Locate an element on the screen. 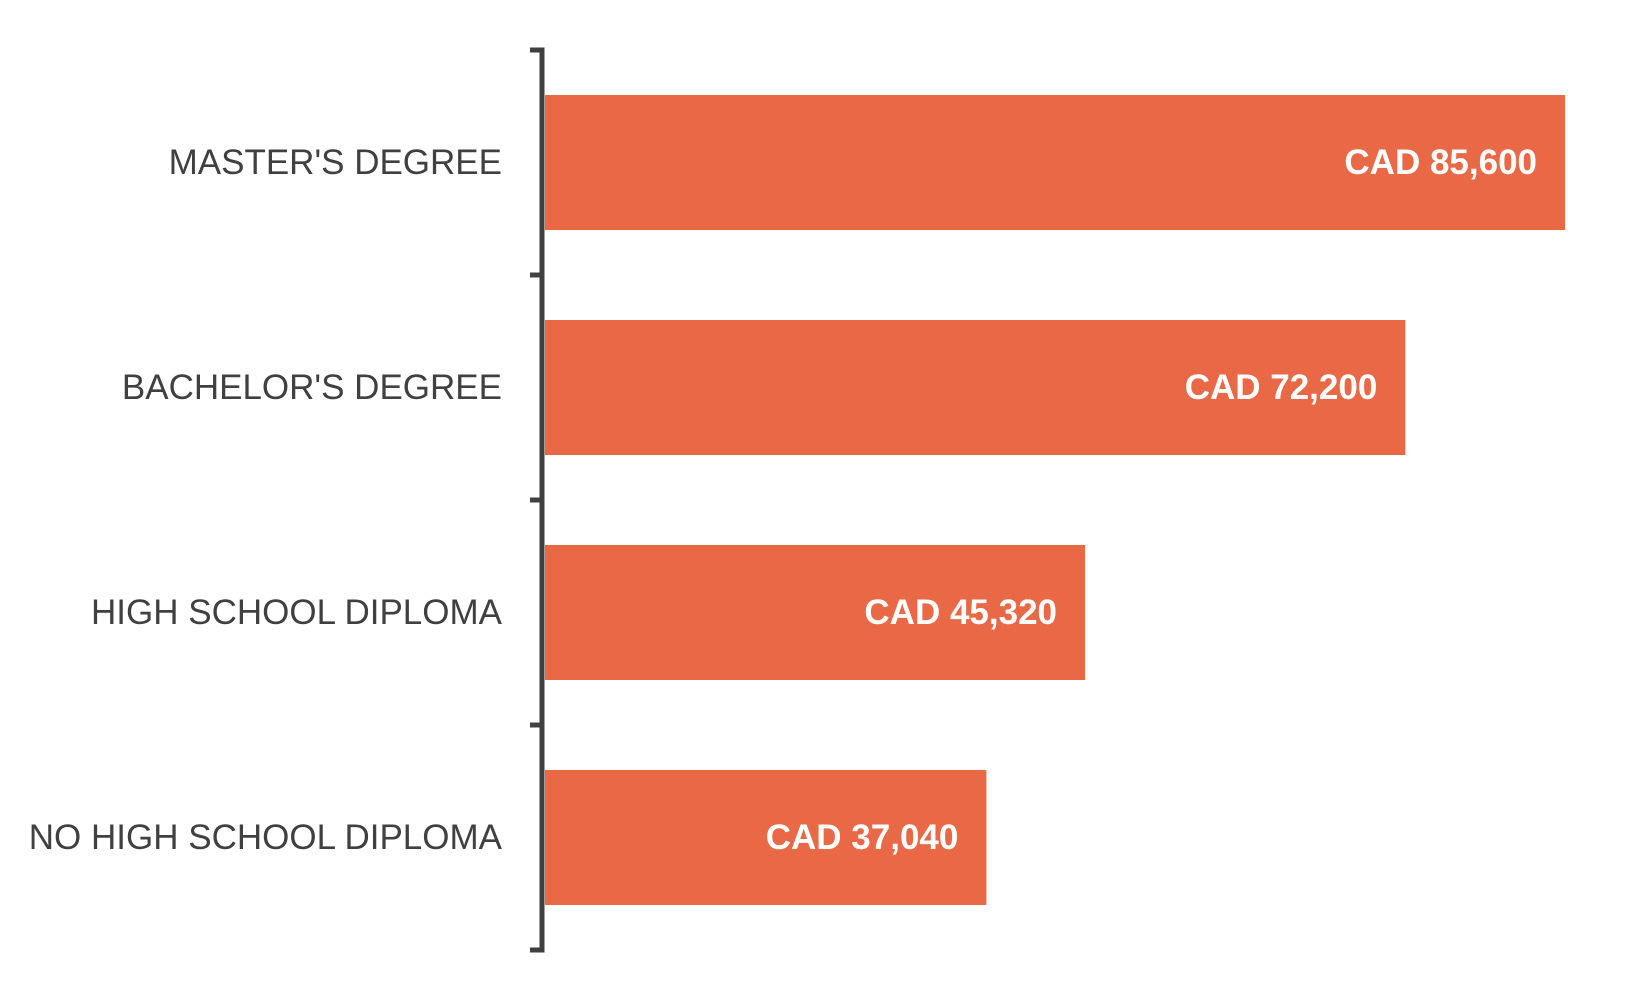 Image resolution: width=1650 pixels, height=990 pixels. data-label: CAD 72,200 is located at coordinates (1281, 387).